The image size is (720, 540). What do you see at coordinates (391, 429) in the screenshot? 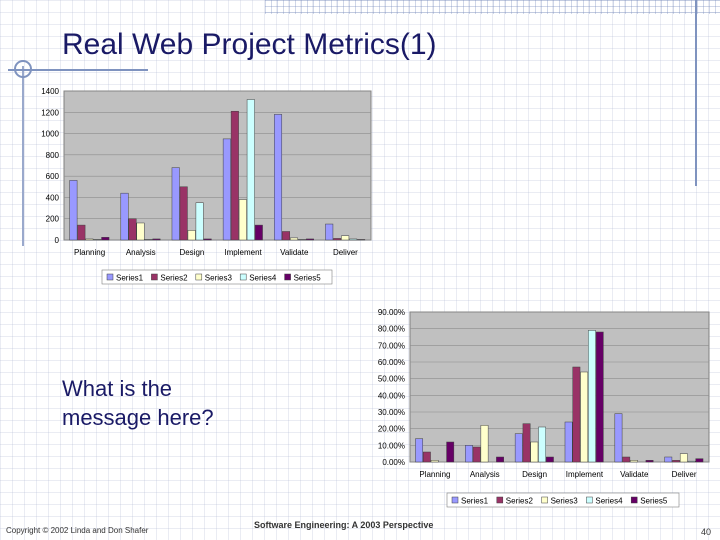
I see `y-tick-label: 20.00%` at bounding box center [391, 429].